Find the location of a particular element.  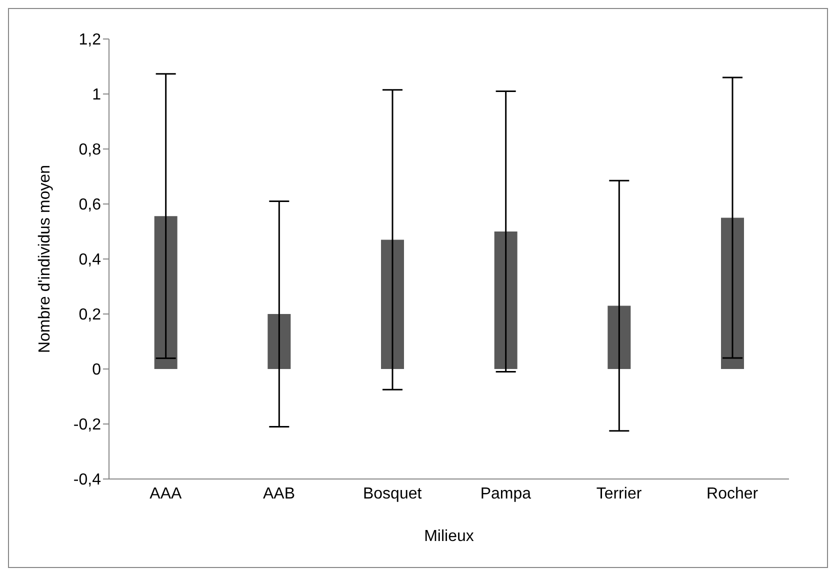

y-tick-label: 0,2 is located at coordinates (90, 315).